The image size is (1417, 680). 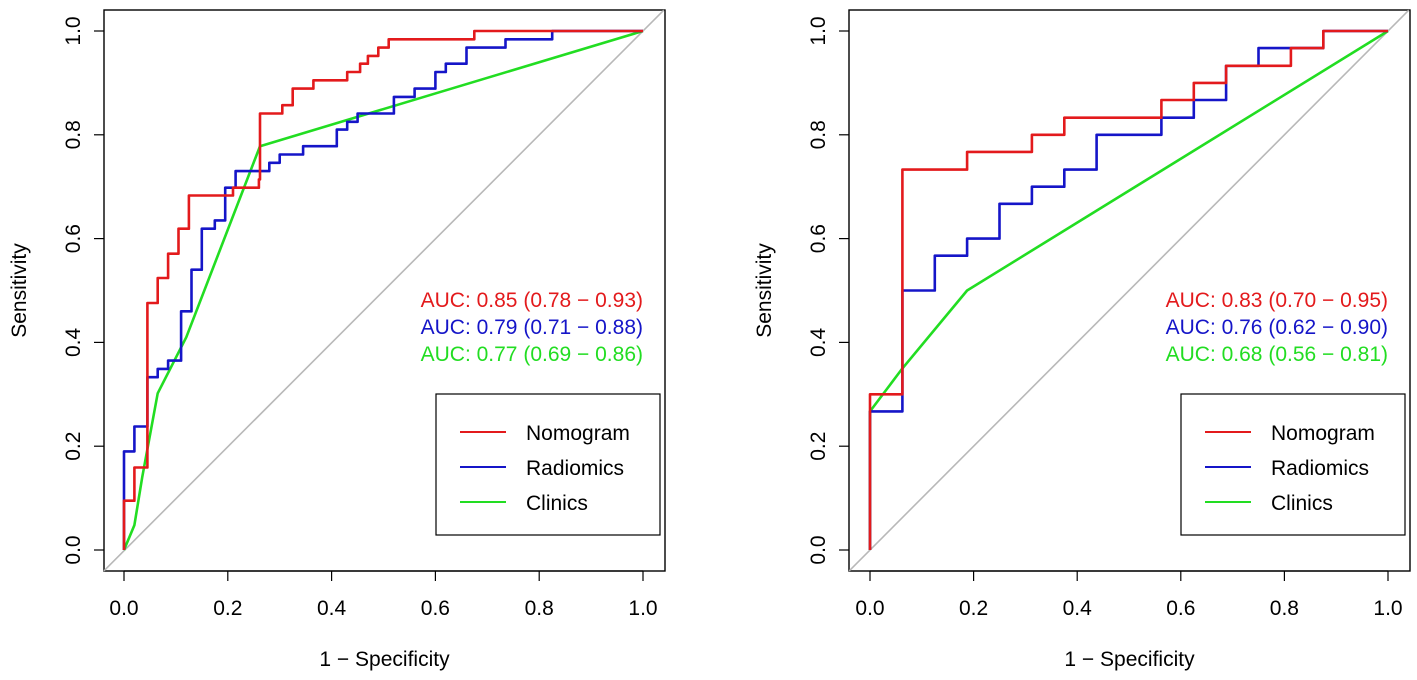 I want to click on auc-annotation: AUC: 0.85 (0.78 − 0.93), so click(x=532, y=300).